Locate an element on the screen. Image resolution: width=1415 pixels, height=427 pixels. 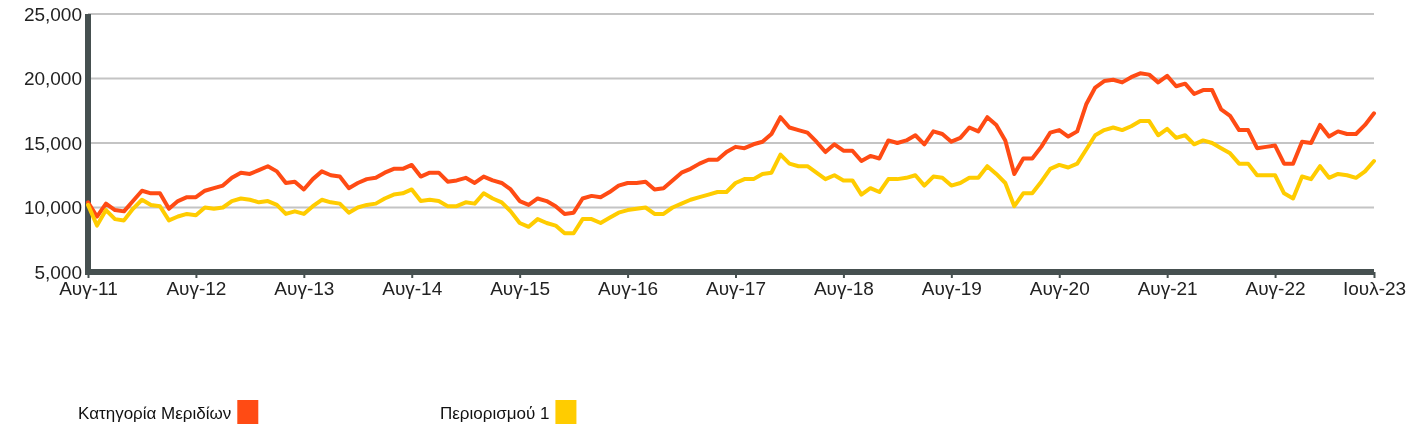
x-tick-label: Αυγ-19 is located at coordinates (951, 289).